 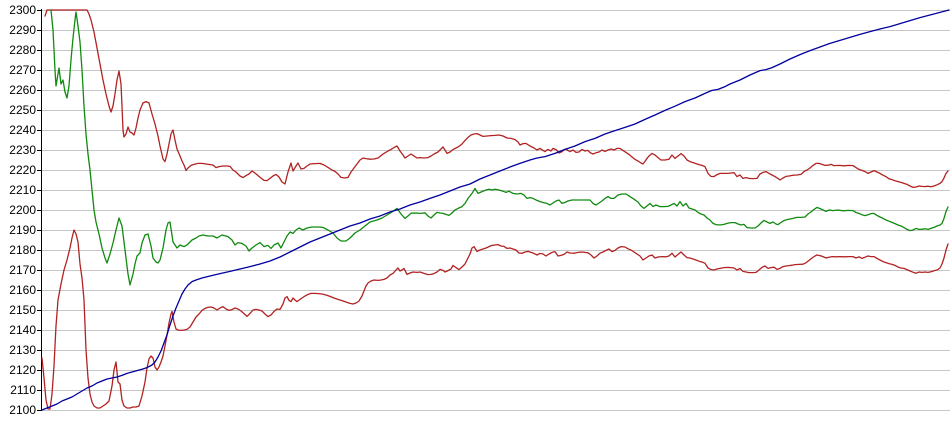 What do you see at coordinates (22, 70) in the screenshot?
I see `y-axis-label: 2270` at bounding box center [22, 70].